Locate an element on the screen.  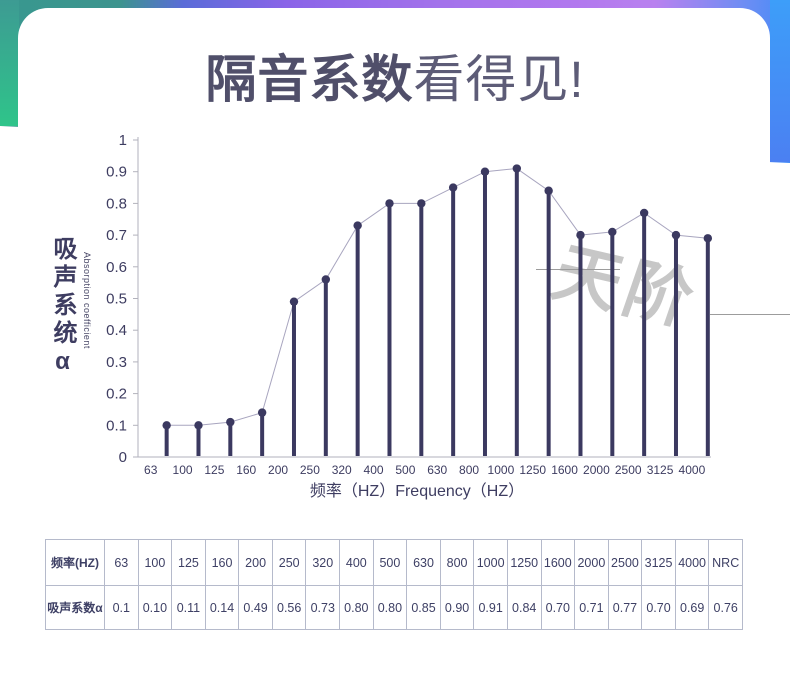
frequency-cell: 1000 is located at coordinates (490, 562).